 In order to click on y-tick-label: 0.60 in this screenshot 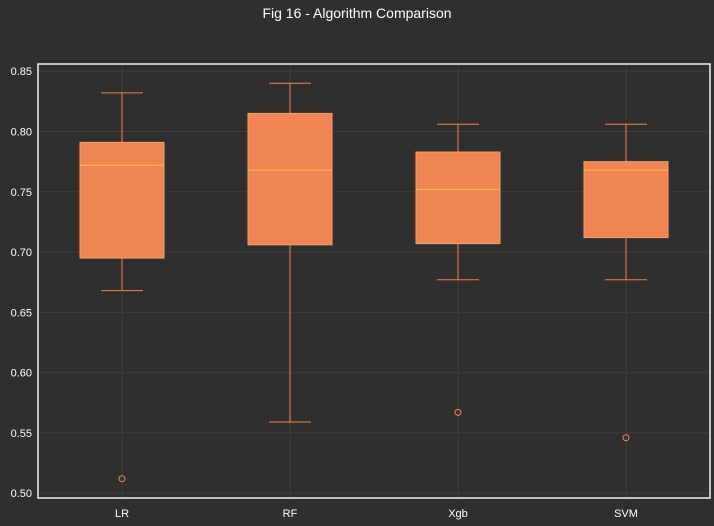, I will do `click(21, 374)`.